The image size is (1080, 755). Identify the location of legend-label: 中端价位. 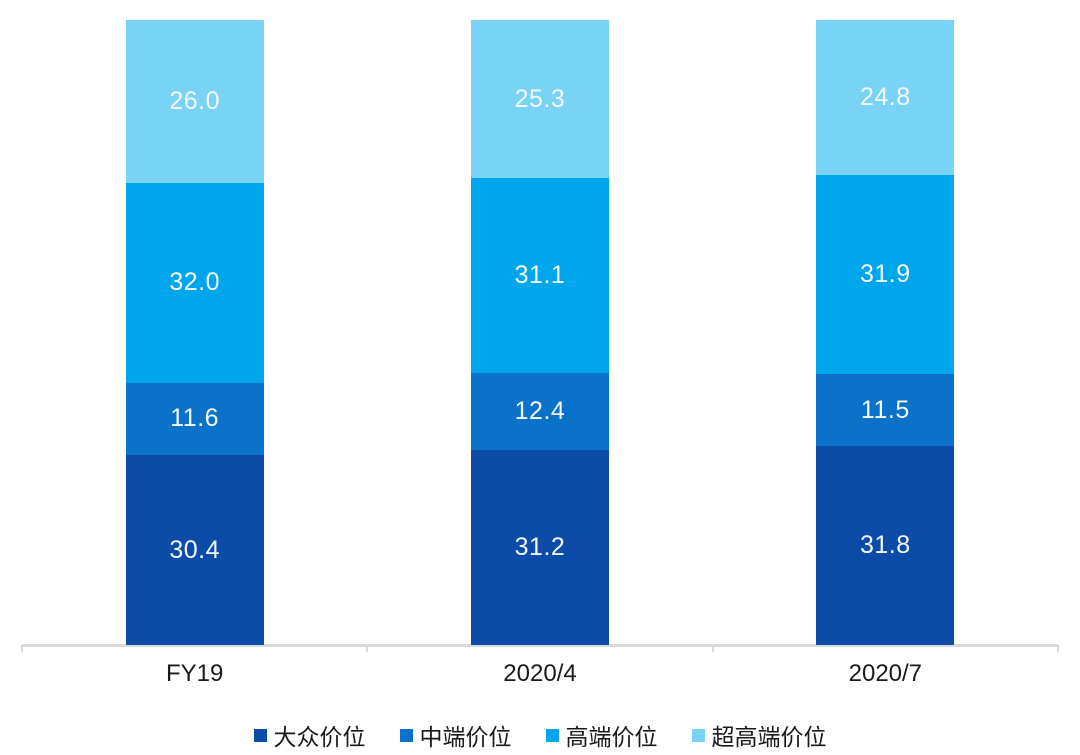
(465, 737).